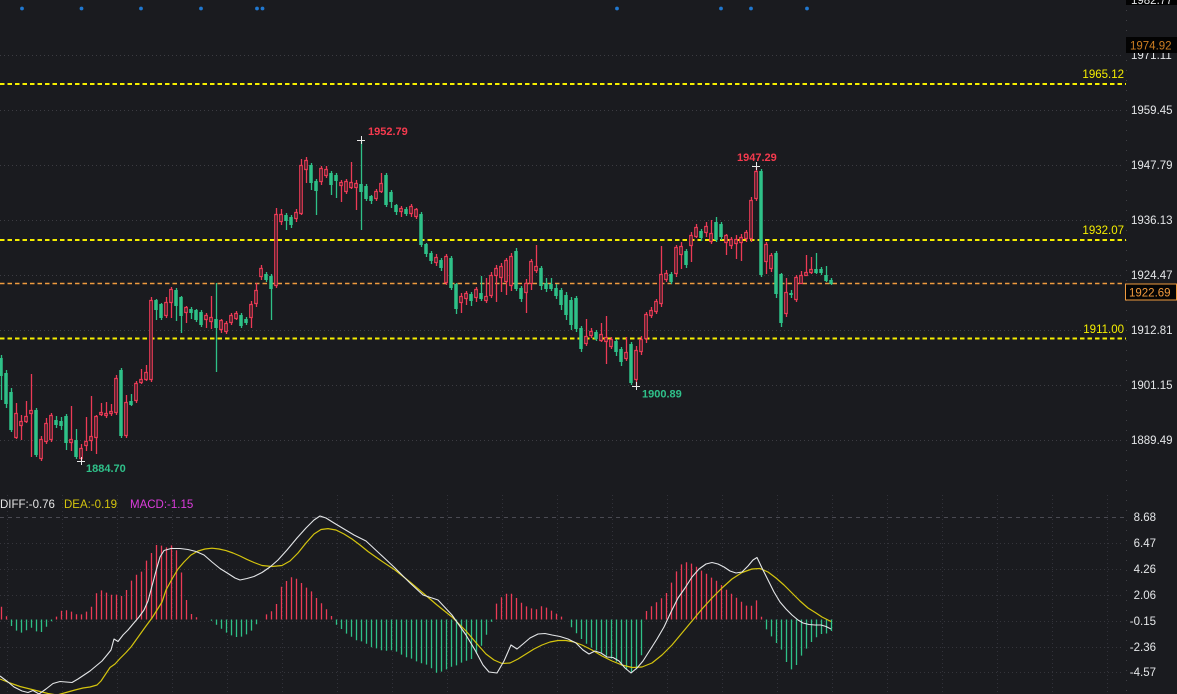 Image resolution: width=1177 pixels, height=694 pixels. I want to click on svg-text: 1924.47, so click(1152, 276).